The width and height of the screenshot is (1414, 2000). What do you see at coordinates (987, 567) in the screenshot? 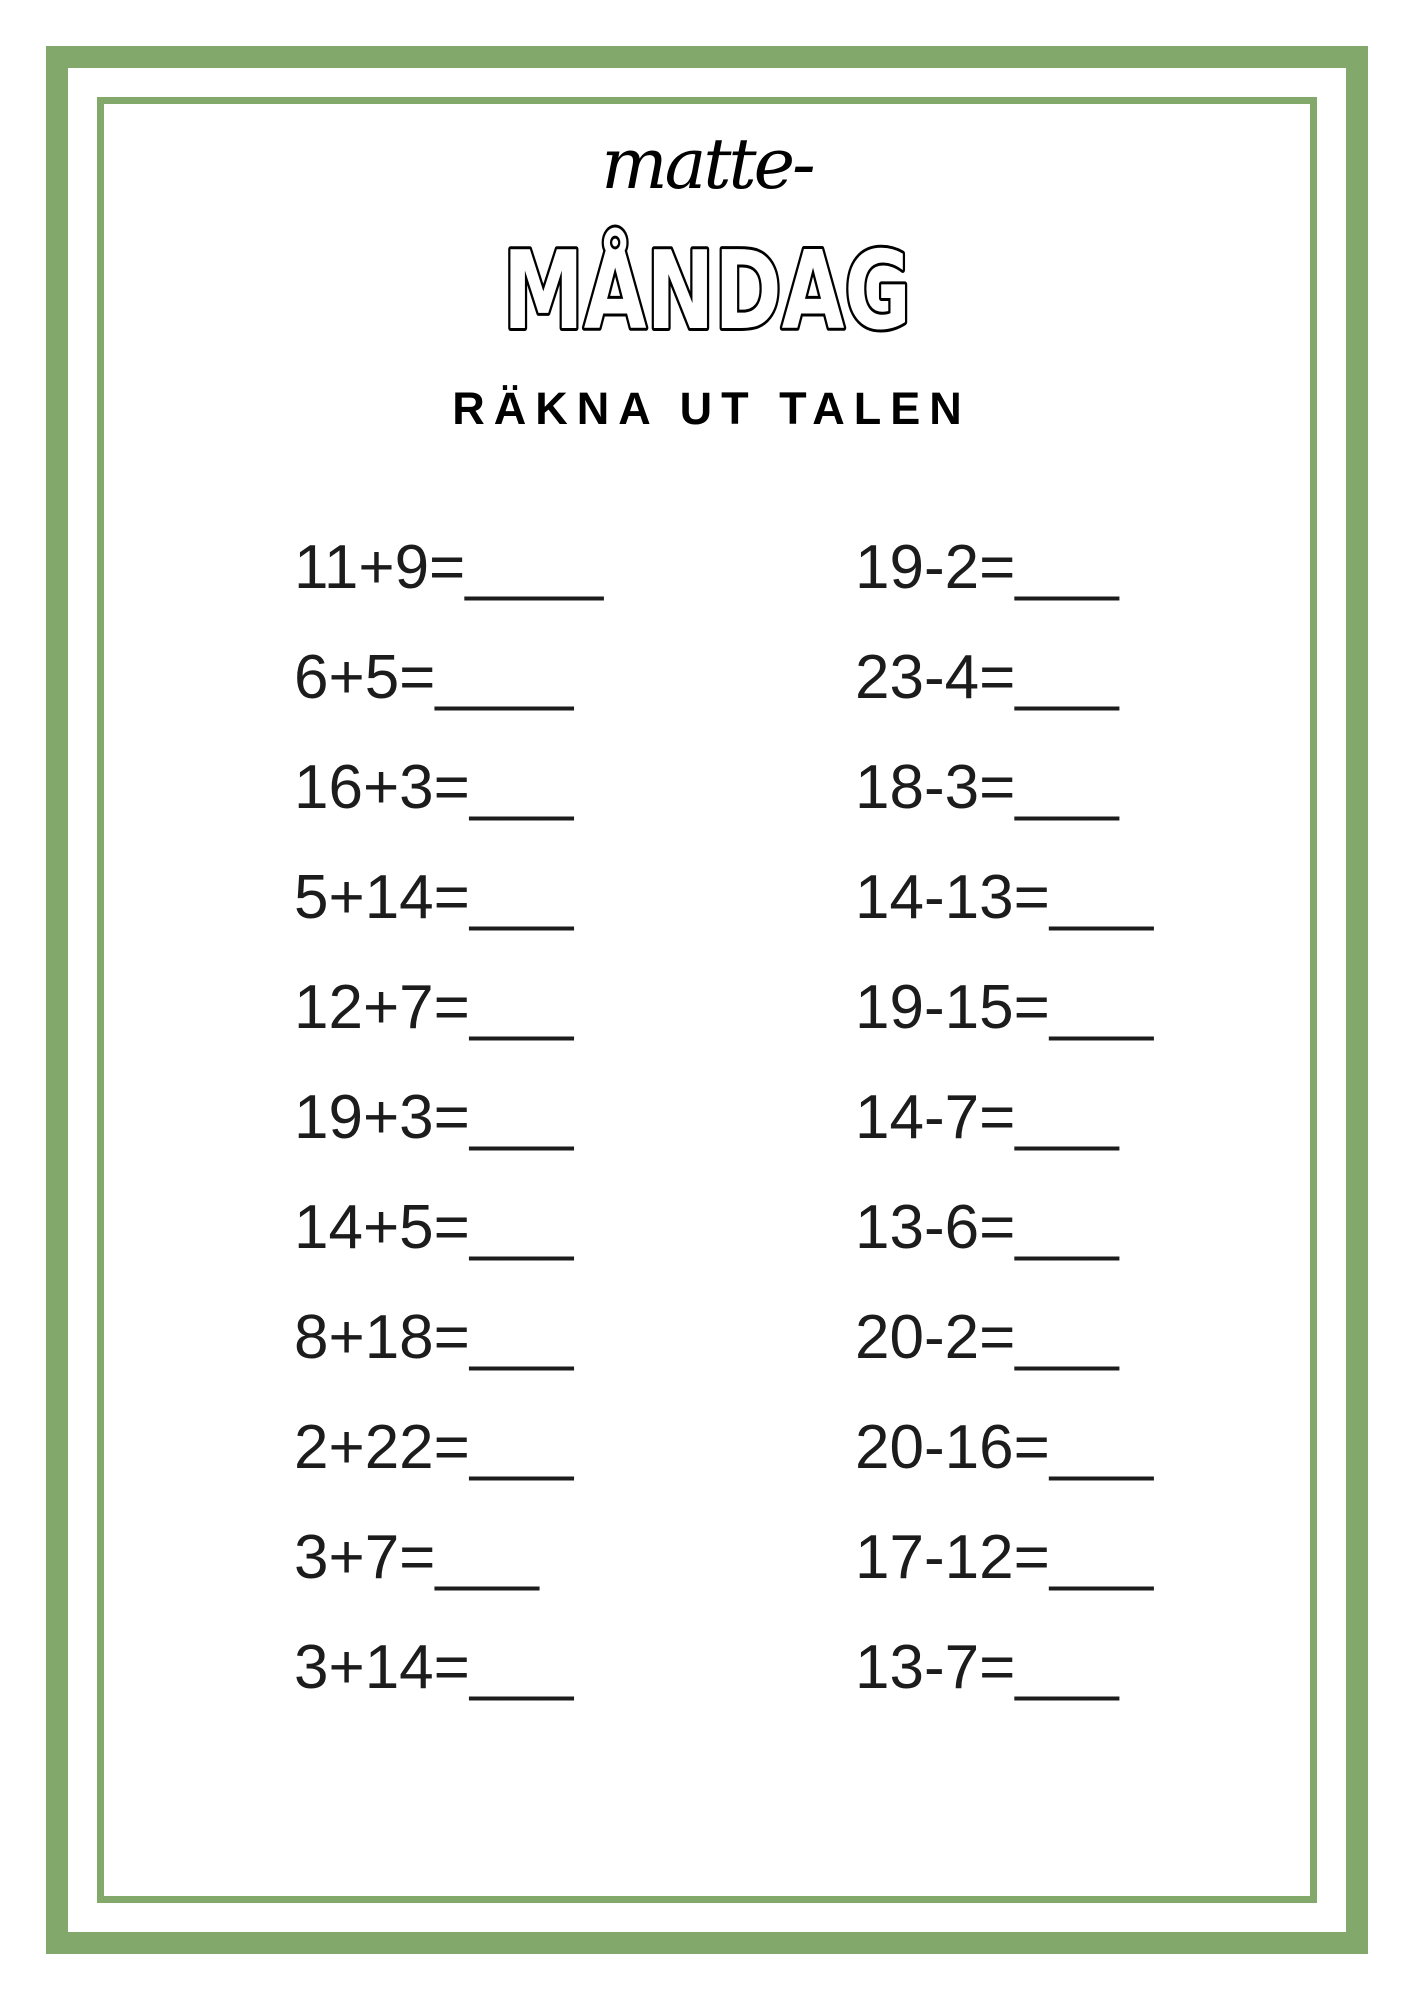
I see `problem-row: 19-2=___` at bounding box center [987, 567].